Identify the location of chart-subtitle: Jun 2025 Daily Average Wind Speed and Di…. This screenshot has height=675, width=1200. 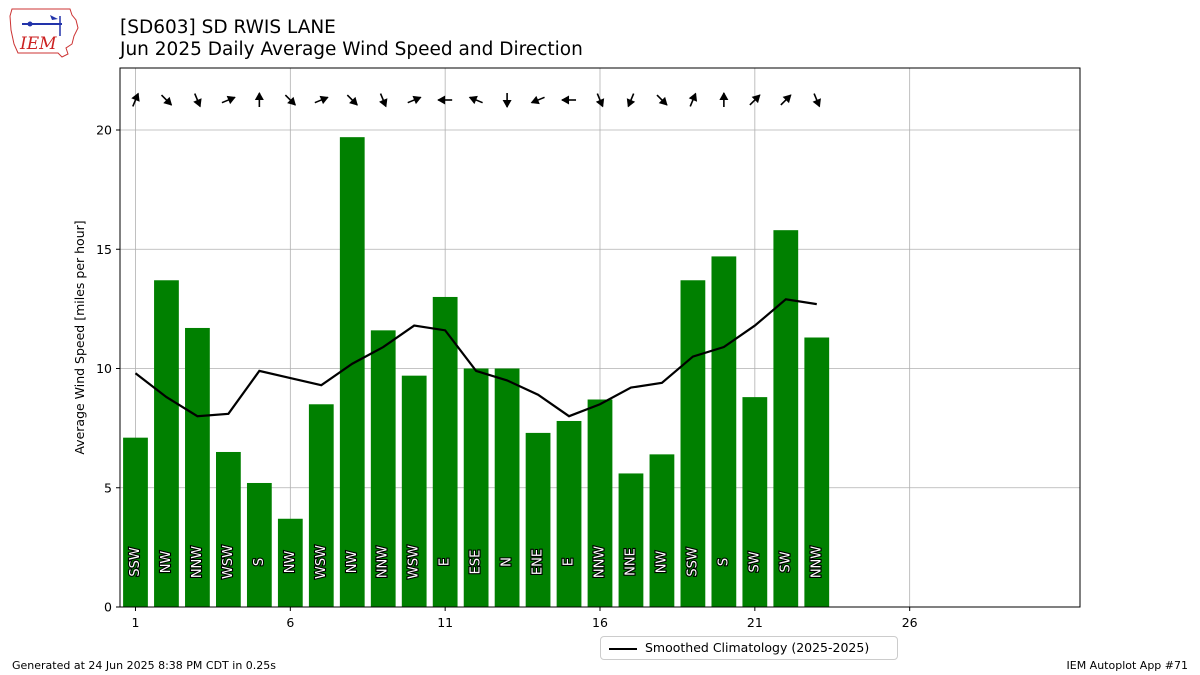
(351, 49).